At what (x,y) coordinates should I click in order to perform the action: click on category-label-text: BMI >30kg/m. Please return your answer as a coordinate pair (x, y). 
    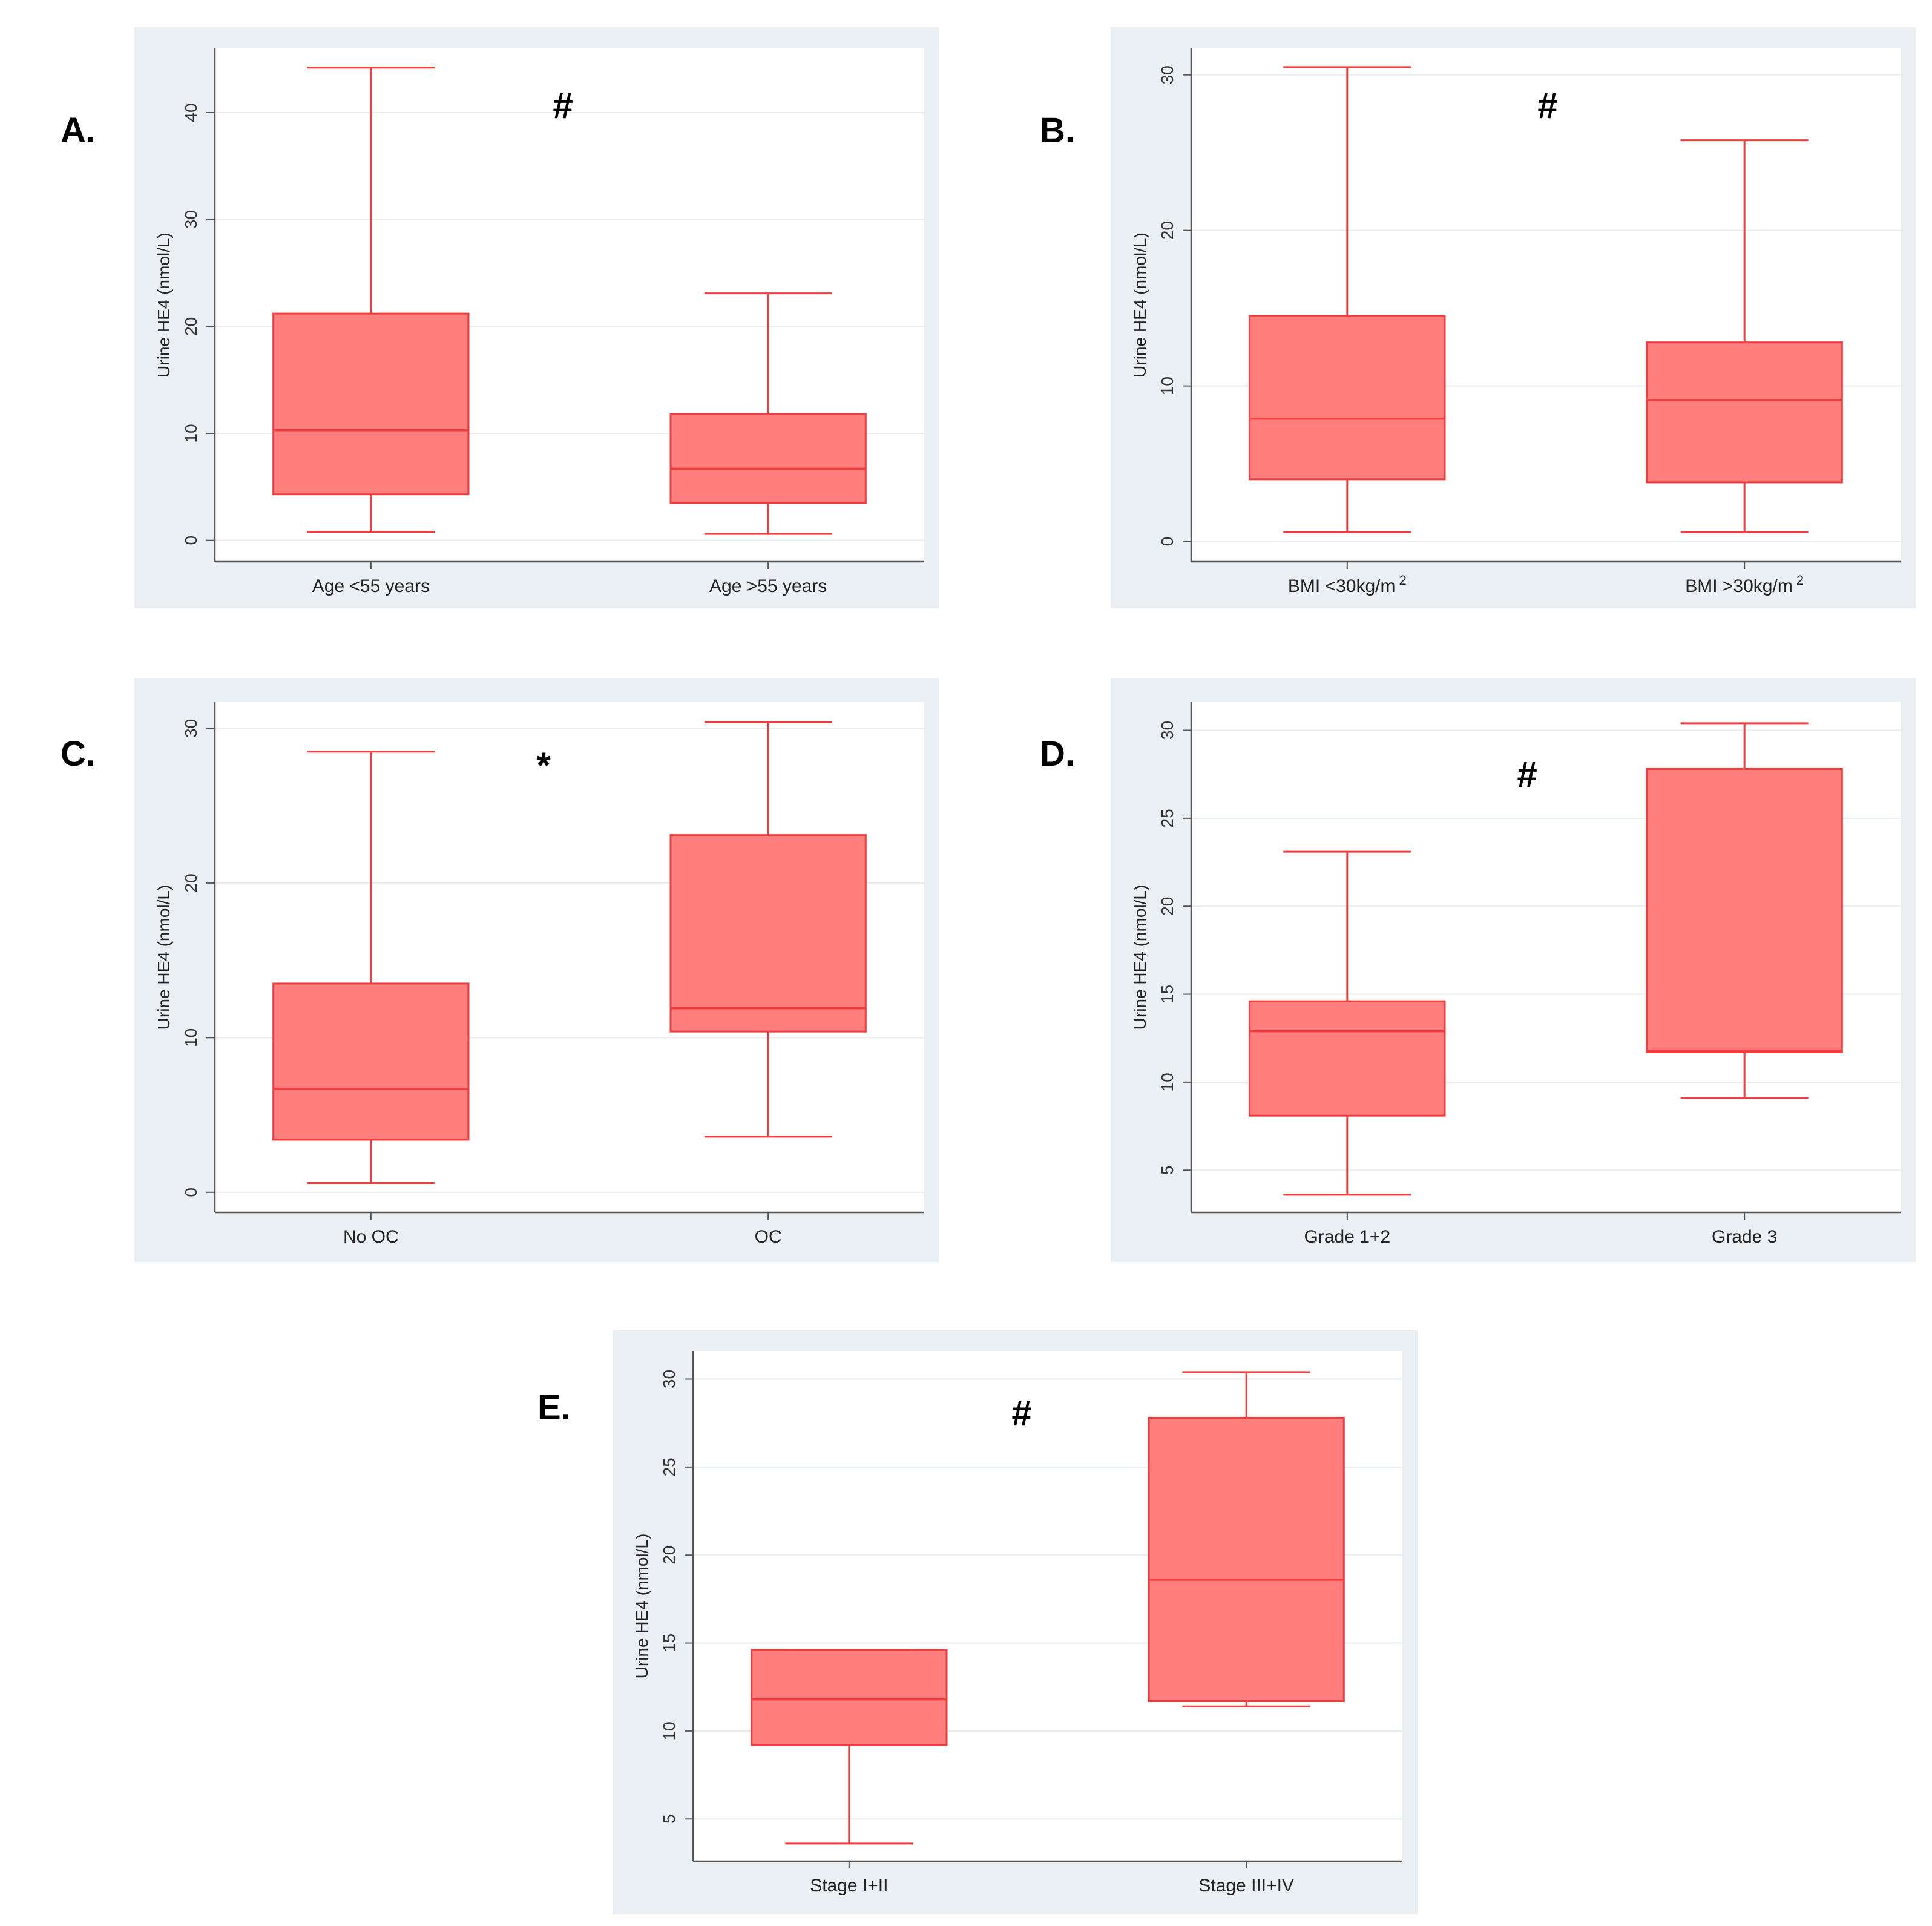
    Looking at the image, I should click on (1739, 586).